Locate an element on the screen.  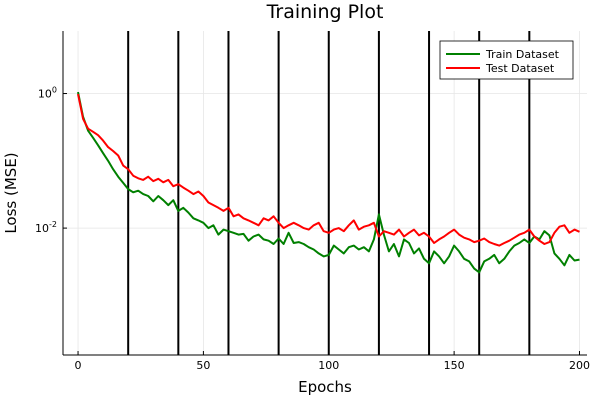
y-axis-label: Loss (MSE) is located at coordinates (11, 192).